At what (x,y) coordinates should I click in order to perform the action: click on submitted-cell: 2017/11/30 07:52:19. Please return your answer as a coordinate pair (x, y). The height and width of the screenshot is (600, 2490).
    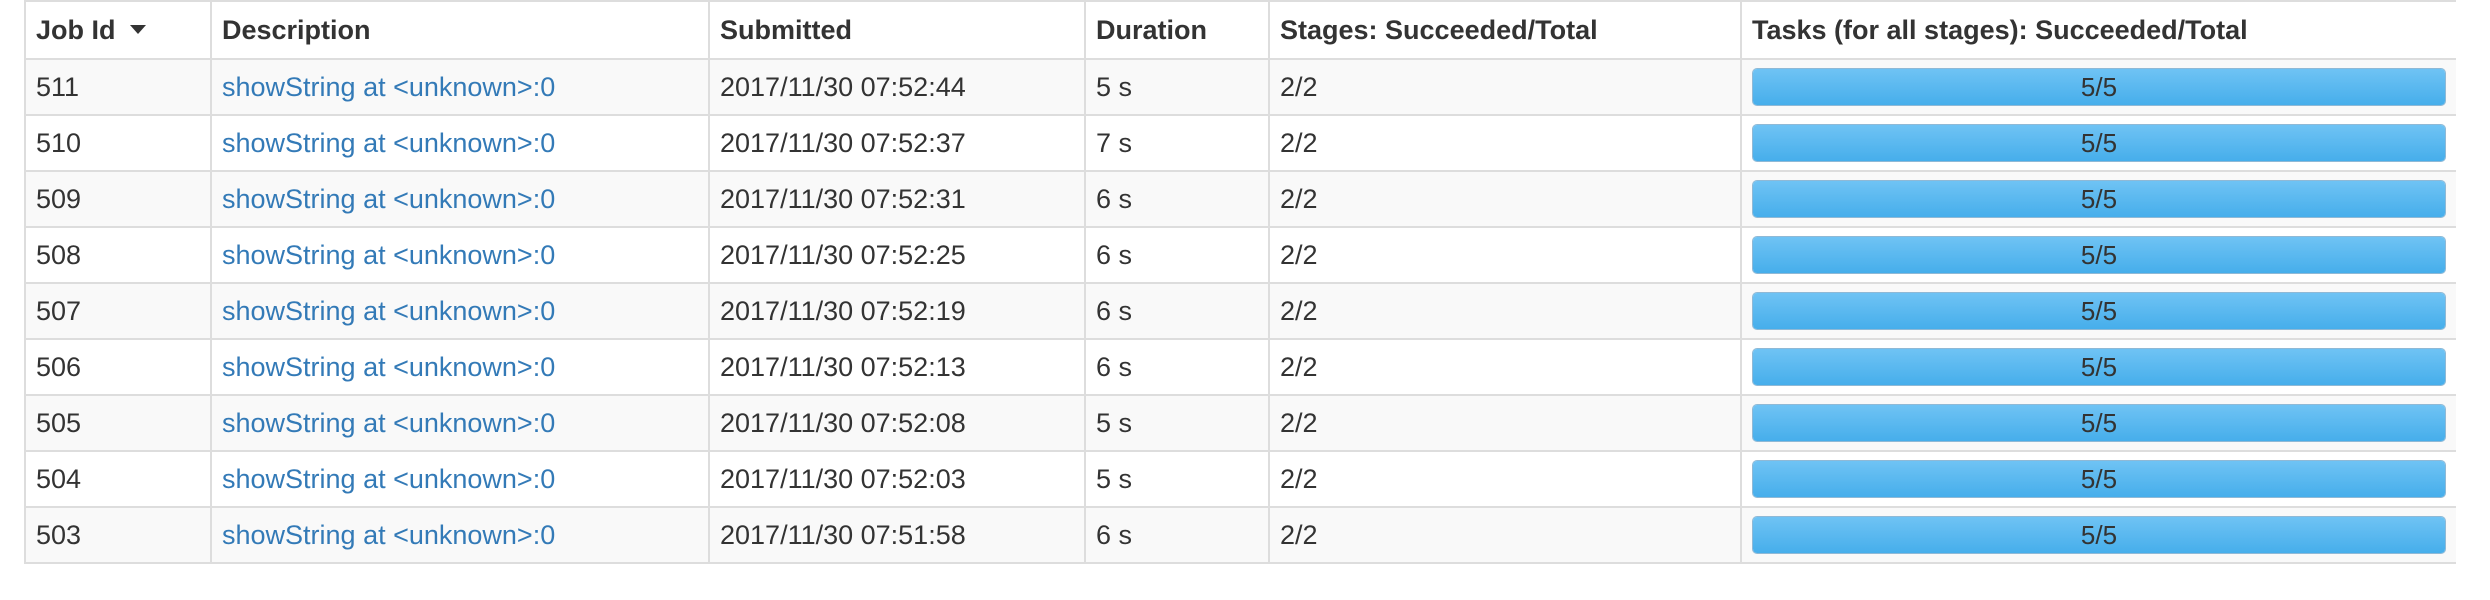
    Looking at the image, I should click on (897, 311).